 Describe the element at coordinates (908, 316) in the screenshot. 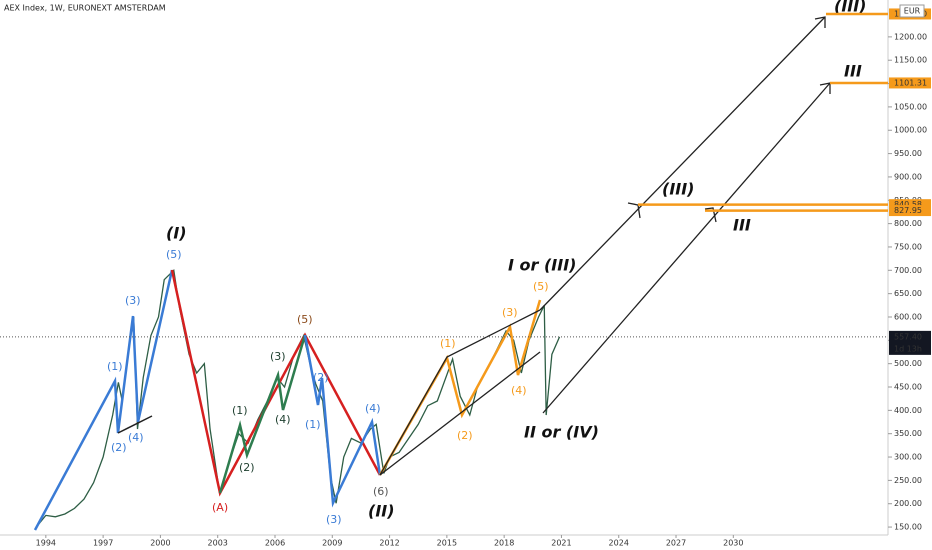

I see `y-tick-label: 600.00` at that location.